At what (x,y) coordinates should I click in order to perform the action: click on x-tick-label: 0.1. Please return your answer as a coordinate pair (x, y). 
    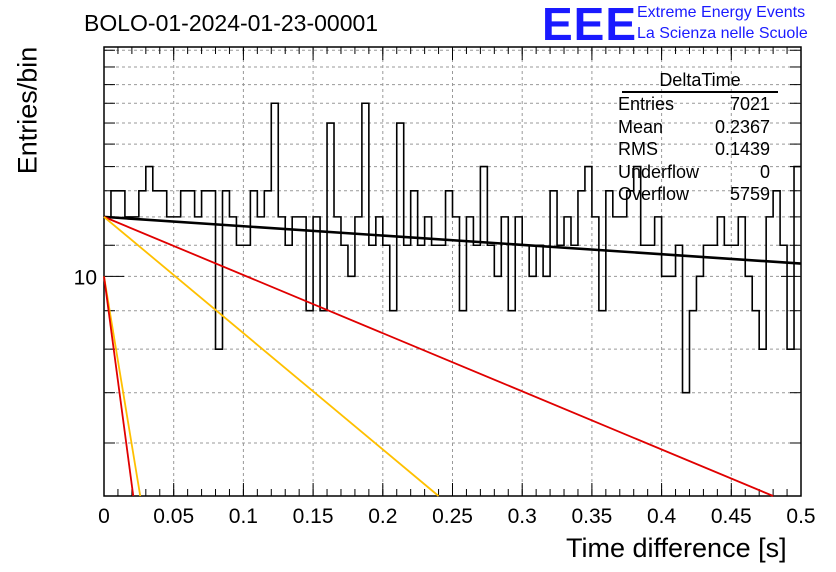
    Looking at the image, I should click on (243, 516).